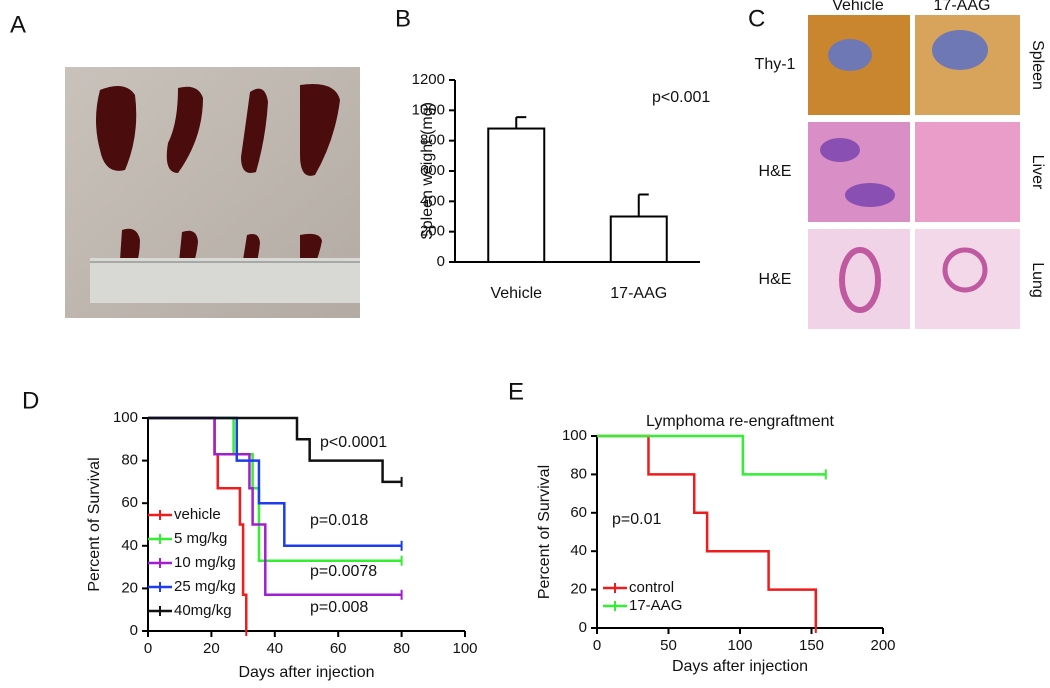 The width and height of the screenshot is (1050, 688). What do you see at coordinates (339, 607) in the screenshot?
I see `annotation: p=0.008` at bounding box center [339, 607].